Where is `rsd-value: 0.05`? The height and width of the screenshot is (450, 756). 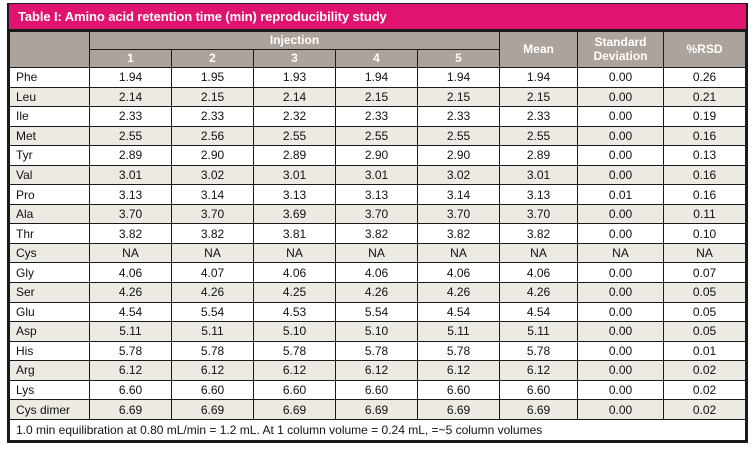 rsd-value: 0.05 is located at coordinates (704, 331).